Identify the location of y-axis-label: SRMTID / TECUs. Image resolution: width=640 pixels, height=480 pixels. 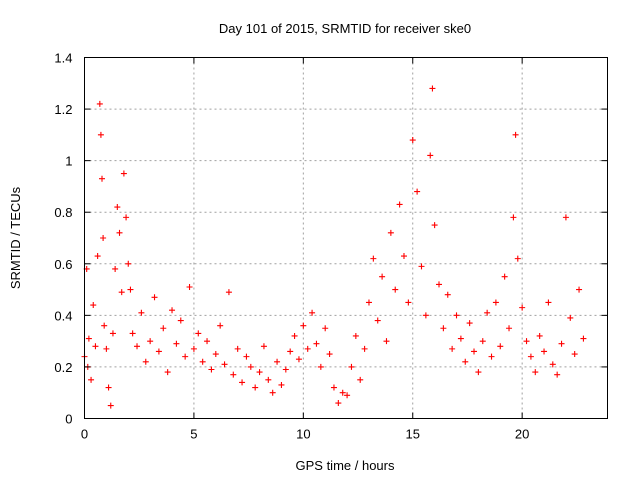
(15, 237).